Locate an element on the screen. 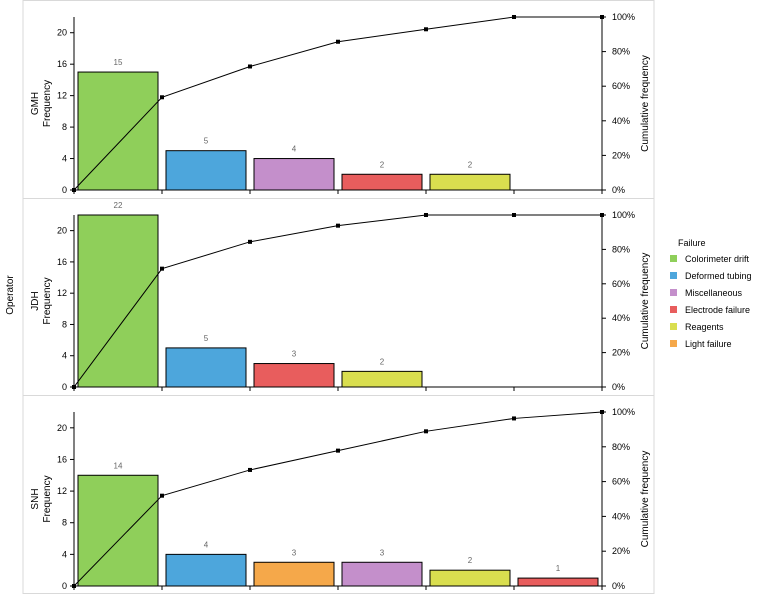  legend-label: Deformed tubing is located at coordinates (718, 276).